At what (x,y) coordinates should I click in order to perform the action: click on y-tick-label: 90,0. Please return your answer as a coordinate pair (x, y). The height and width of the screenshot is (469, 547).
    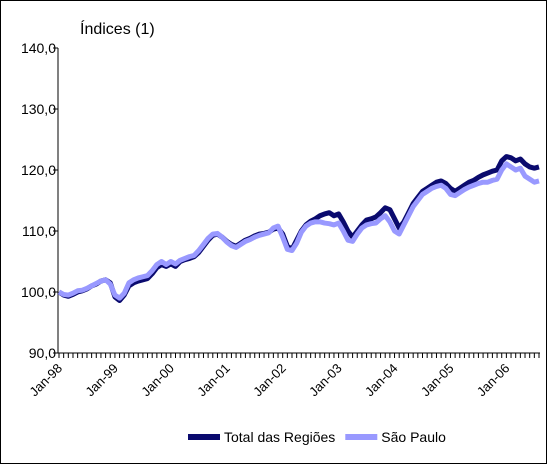
    Looking at the image, I should click on (42, 353).